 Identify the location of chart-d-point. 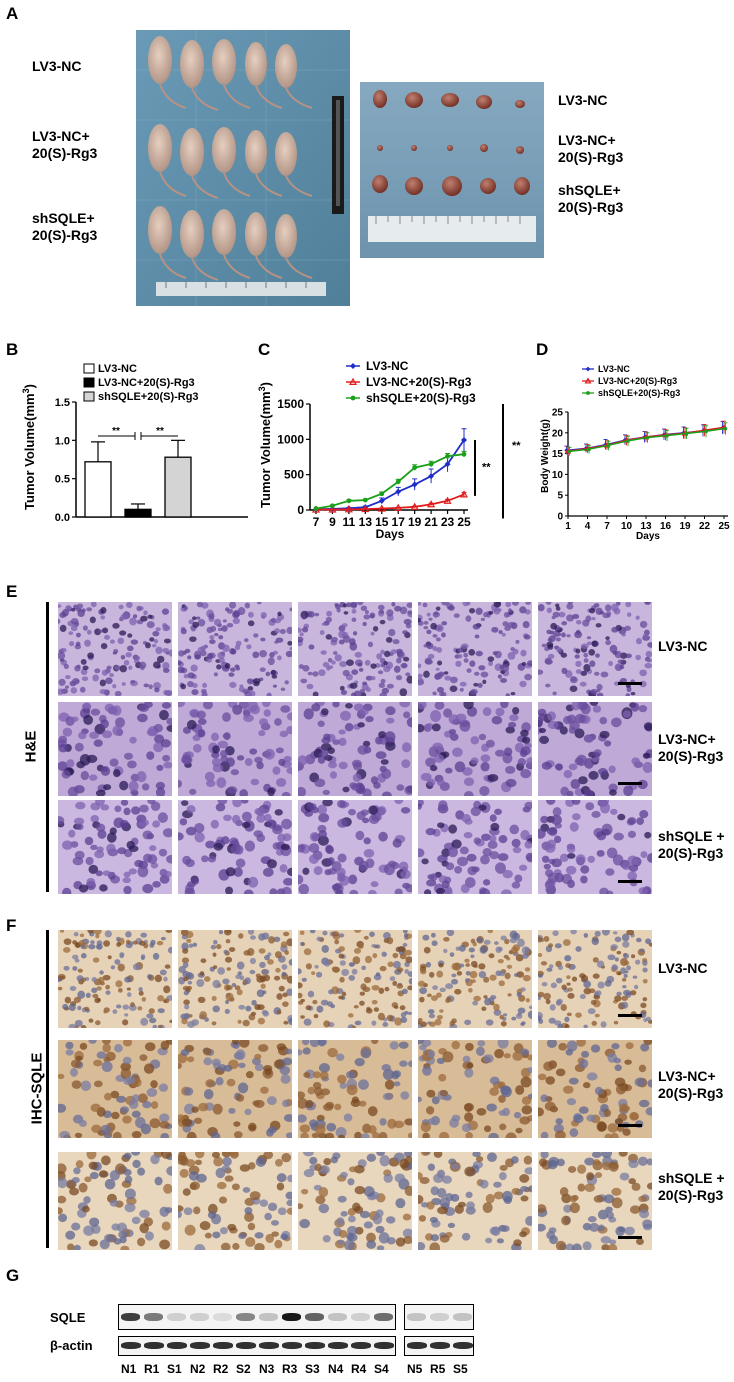
(706, 431).